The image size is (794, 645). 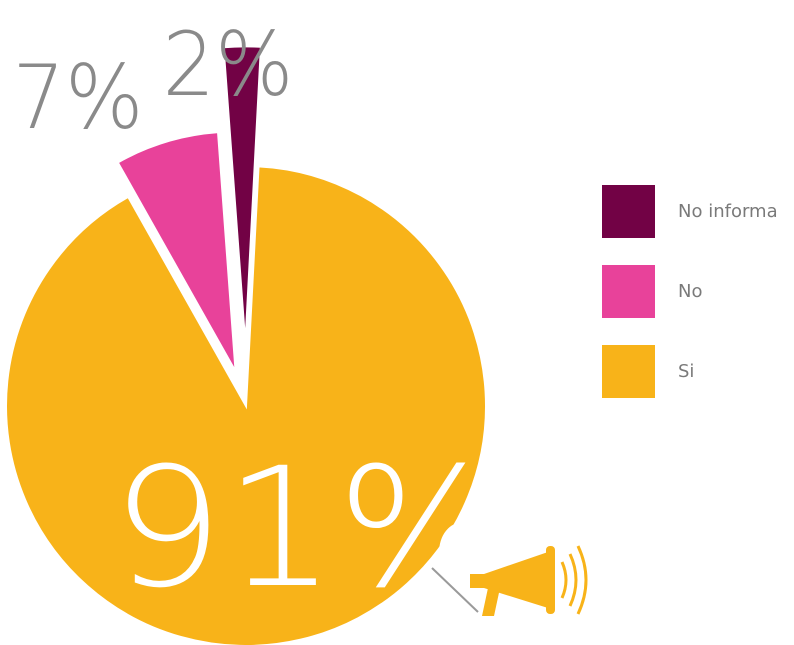 I want to click on slice-label-no-informa: 2%, so click(x=228, y=64).